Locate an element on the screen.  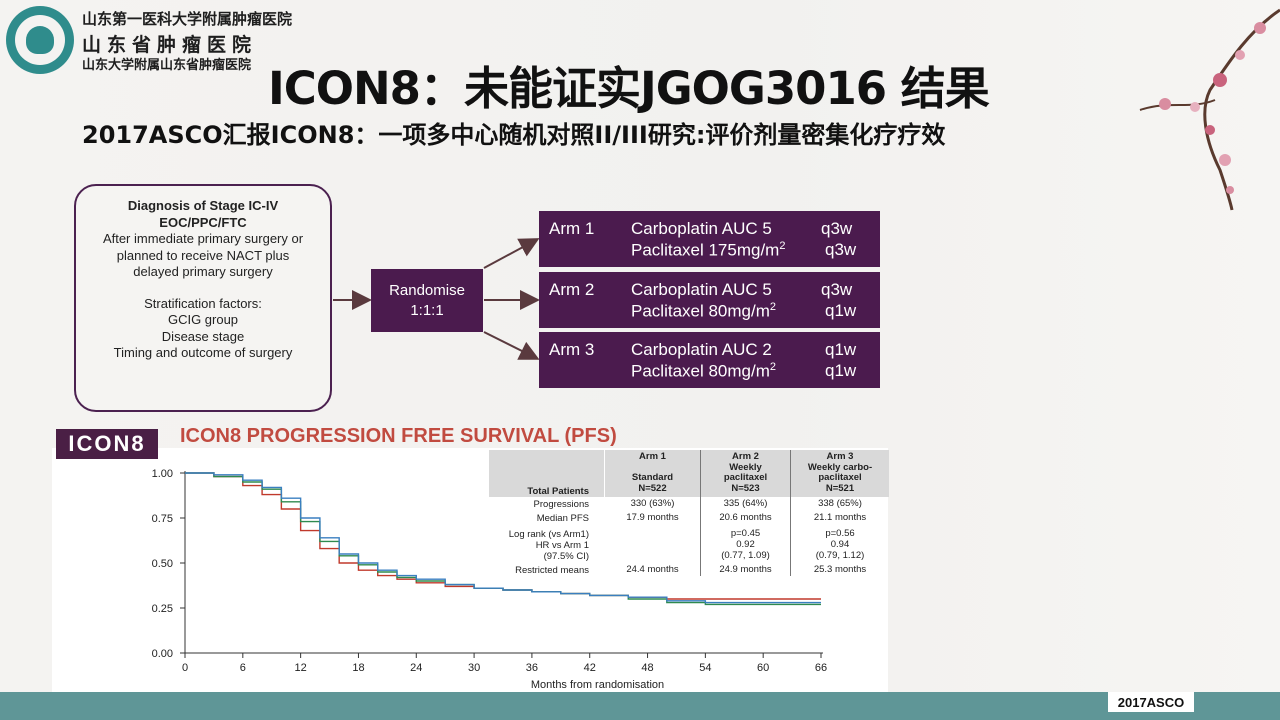
x-tick-label: 42 is located at coordinates (590, 668).